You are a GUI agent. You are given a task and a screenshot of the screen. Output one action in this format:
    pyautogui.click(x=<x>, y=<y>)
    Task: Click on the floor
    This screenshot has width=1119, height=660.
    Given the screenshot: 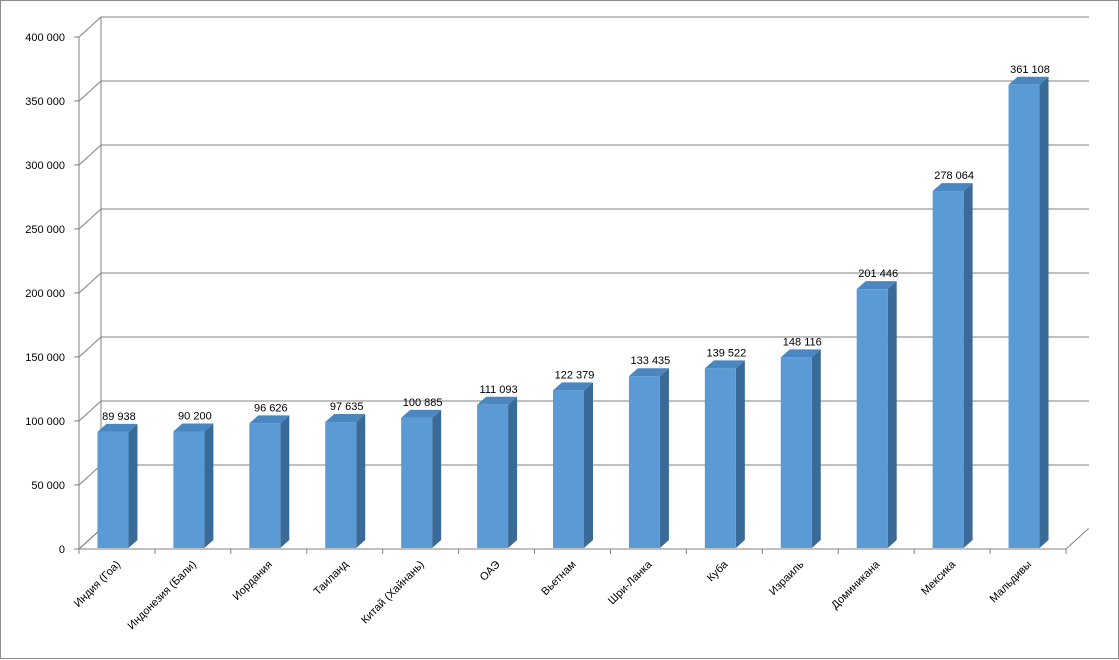 What is the action you would take?
    pyautogui.click(x=584, y=539)
    